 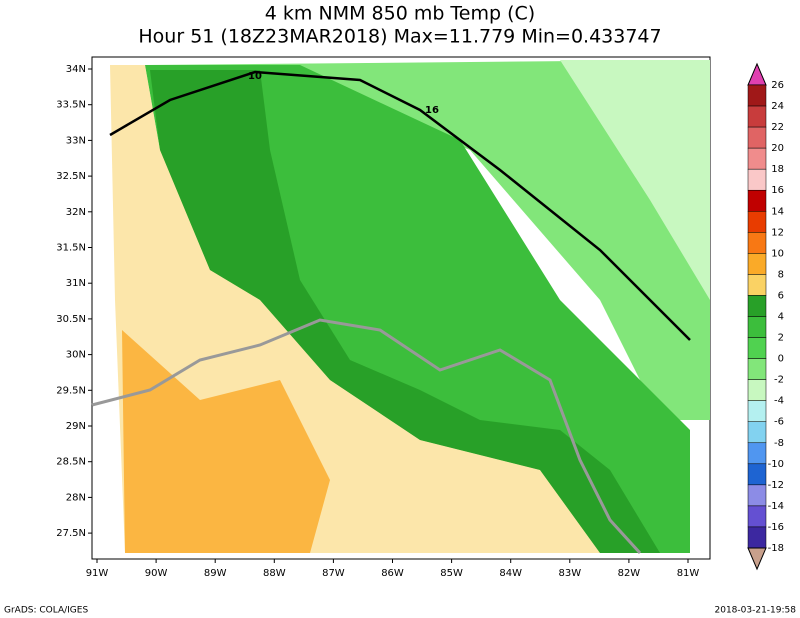 What do you see at coordinates (76, 140) in the screenshot?
I see `lat-label: 33N` at bounding box center [76, 140].